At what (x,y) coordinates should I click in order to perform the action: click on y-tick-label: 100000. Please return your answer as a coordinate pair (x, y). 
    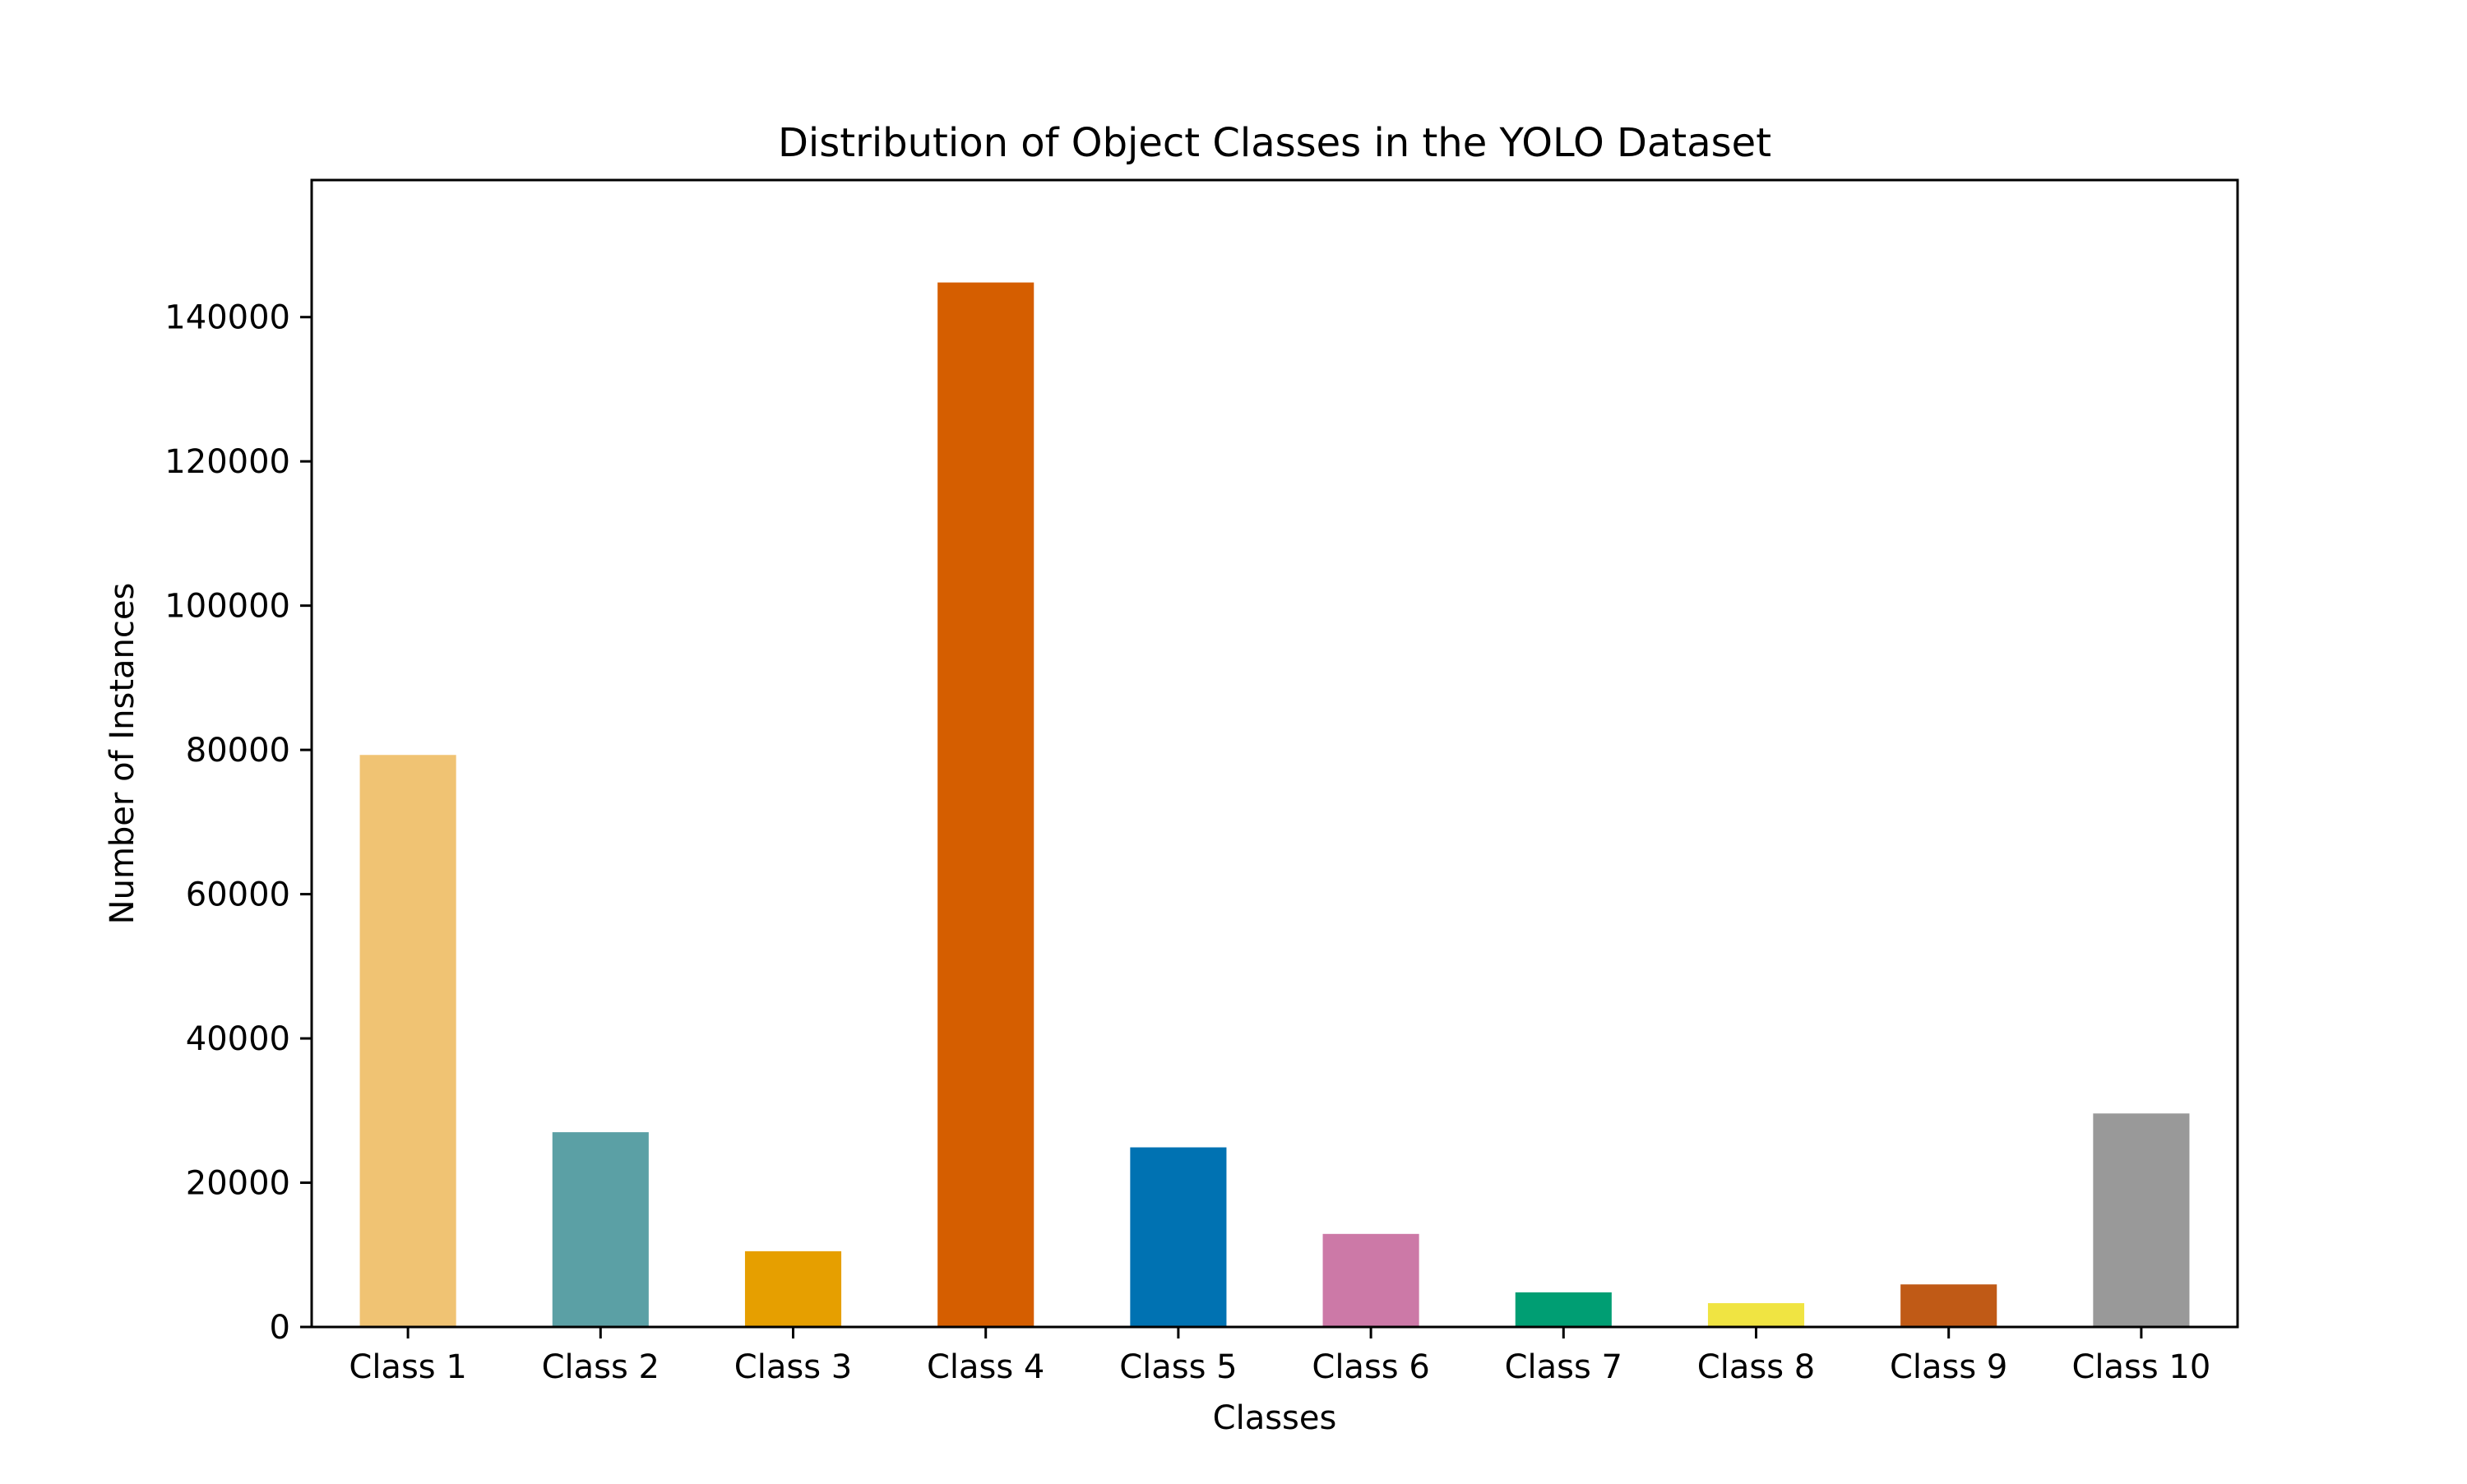
    Looking at the image, I should click on (227, 607).